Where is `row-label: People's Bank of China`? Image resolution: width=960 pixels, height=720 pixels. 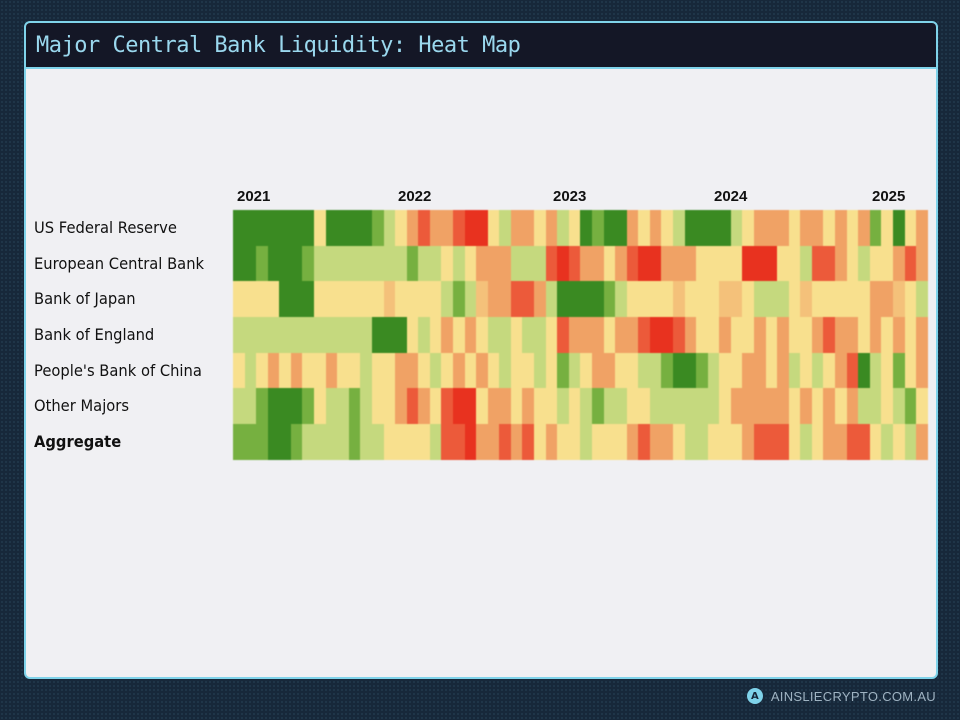 row-label: People's Bank of China is located at coordinates (118, 370).